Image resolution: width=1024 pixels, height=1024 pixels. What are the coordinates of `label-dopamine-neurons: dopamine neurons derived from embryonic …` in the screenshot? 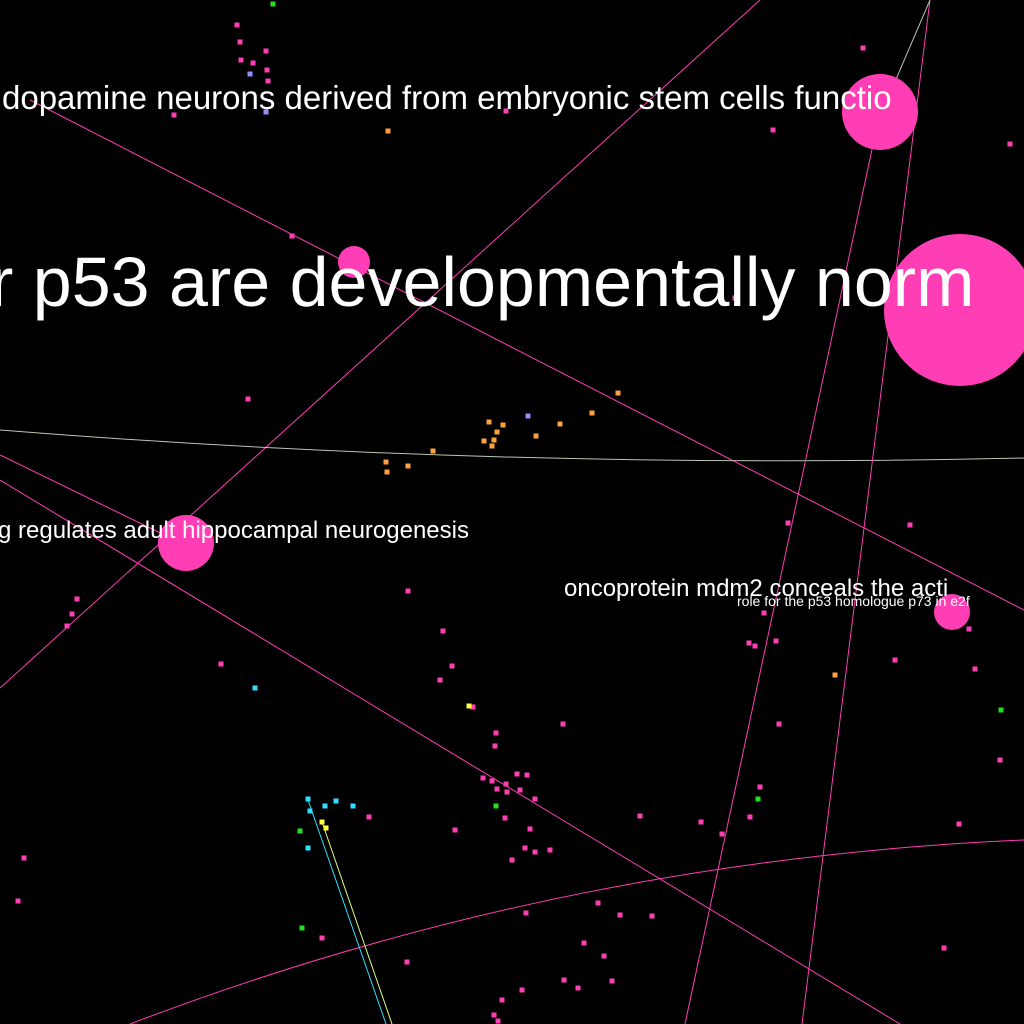 It's located at (447, 97).